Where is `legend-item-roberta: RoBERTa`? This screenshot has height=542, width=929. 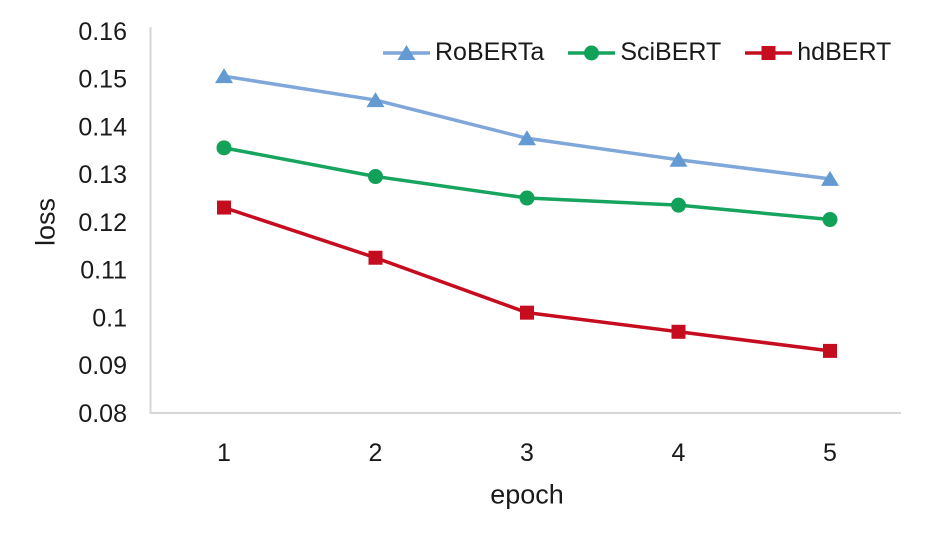 legend-item-roberta: RoBERTa is located at coordinates (463, 52).